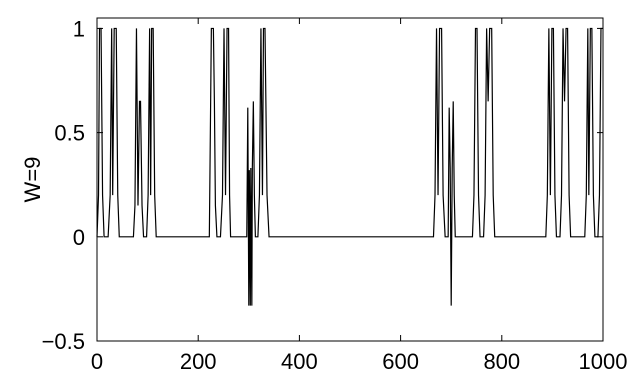 The image size is (639, 381). What do you see at coordinates (79, 237) in the screenshot?
I see `y-tick-label: 0` at bounding box center [79, 237].